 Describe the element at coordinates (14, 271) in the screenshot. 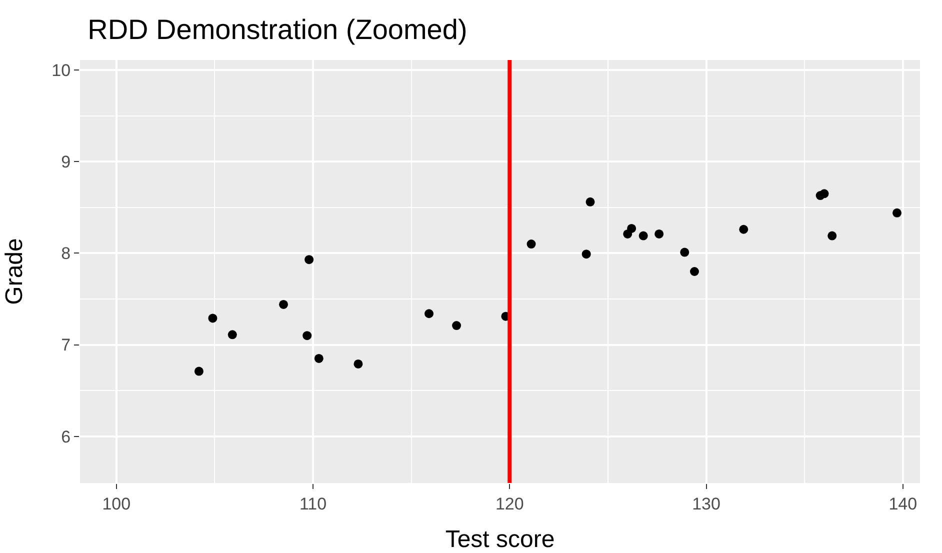

I see `y-axis-title: Grade` at that location.